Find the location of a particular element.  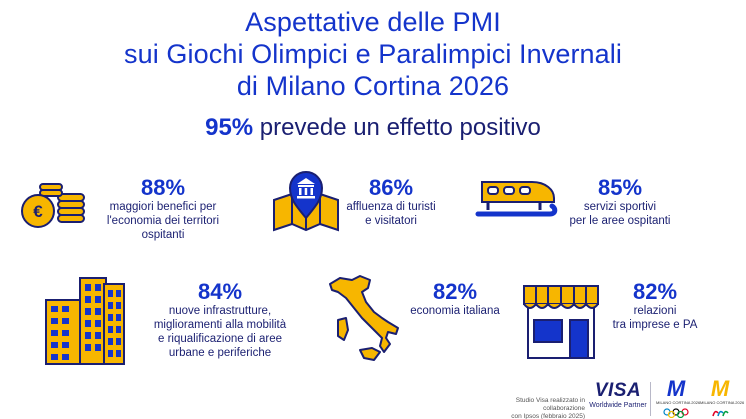

map-pin-landmark-icon is located at coordinates (306, 201).